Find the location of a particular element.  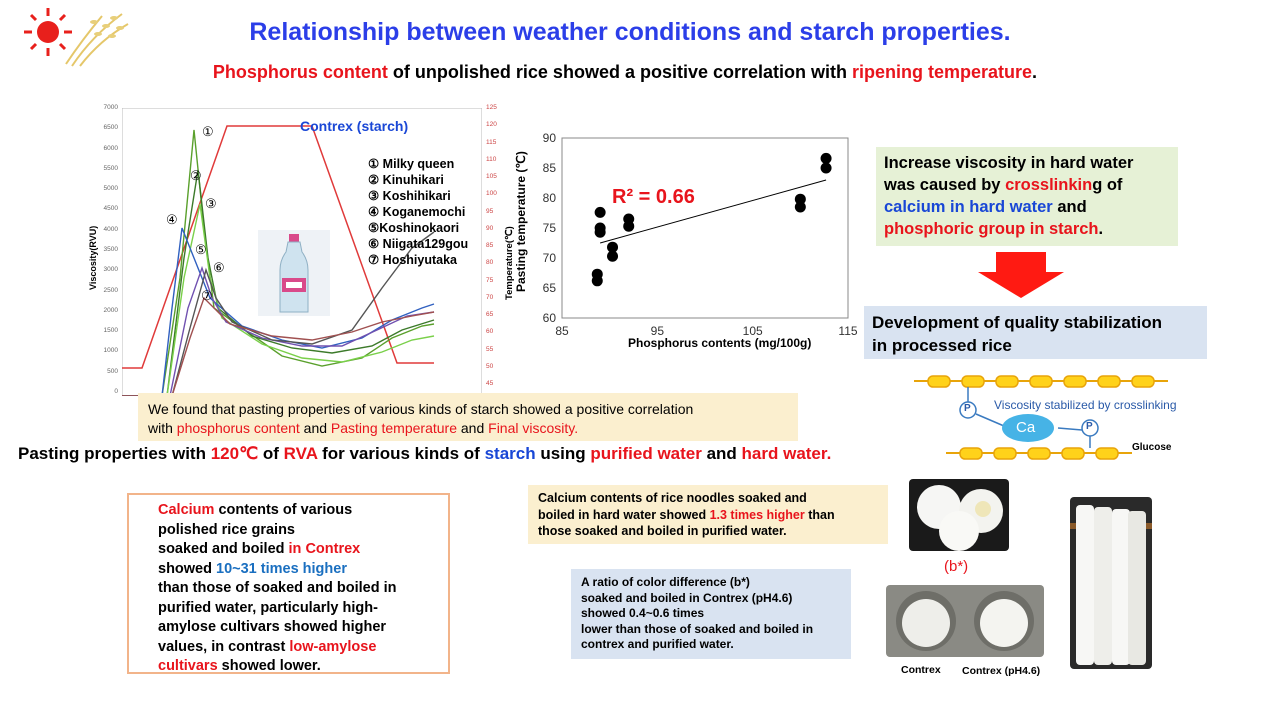

rva-right-tick: 105 is located at coordinates (491, 176).